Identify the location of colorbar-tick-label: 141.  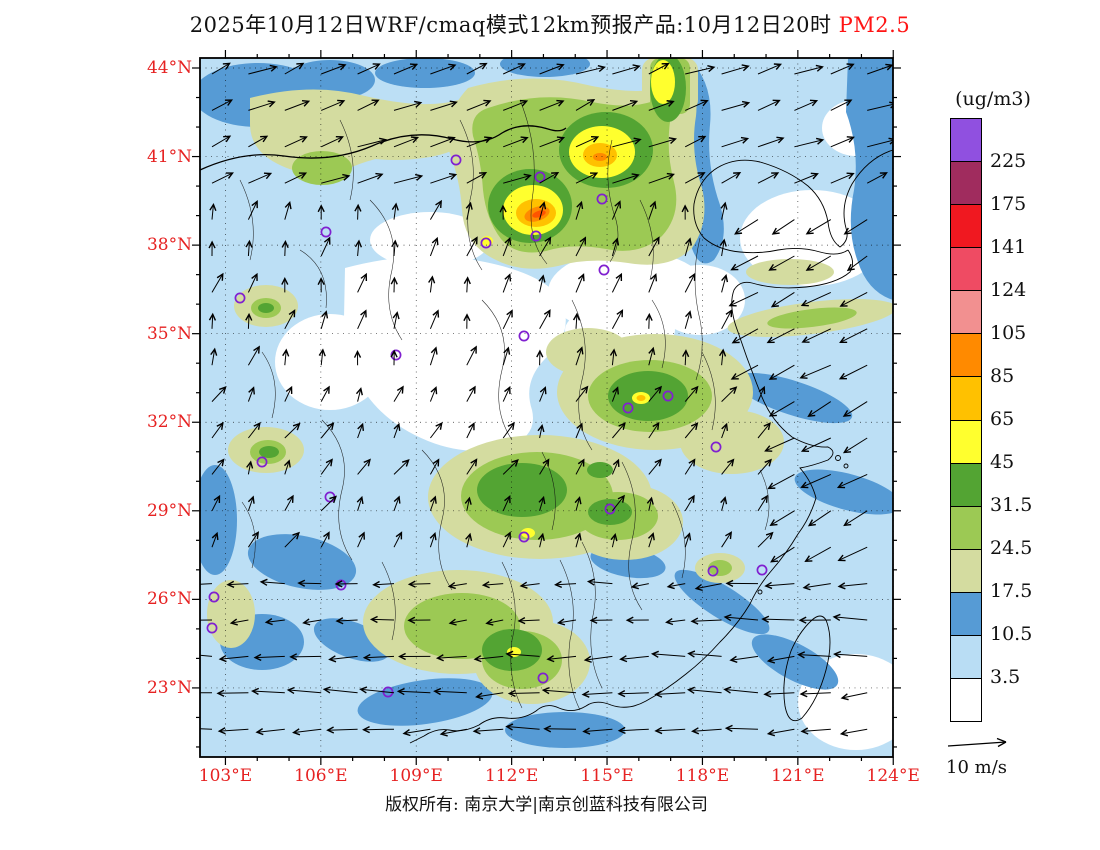
(1008, 247).